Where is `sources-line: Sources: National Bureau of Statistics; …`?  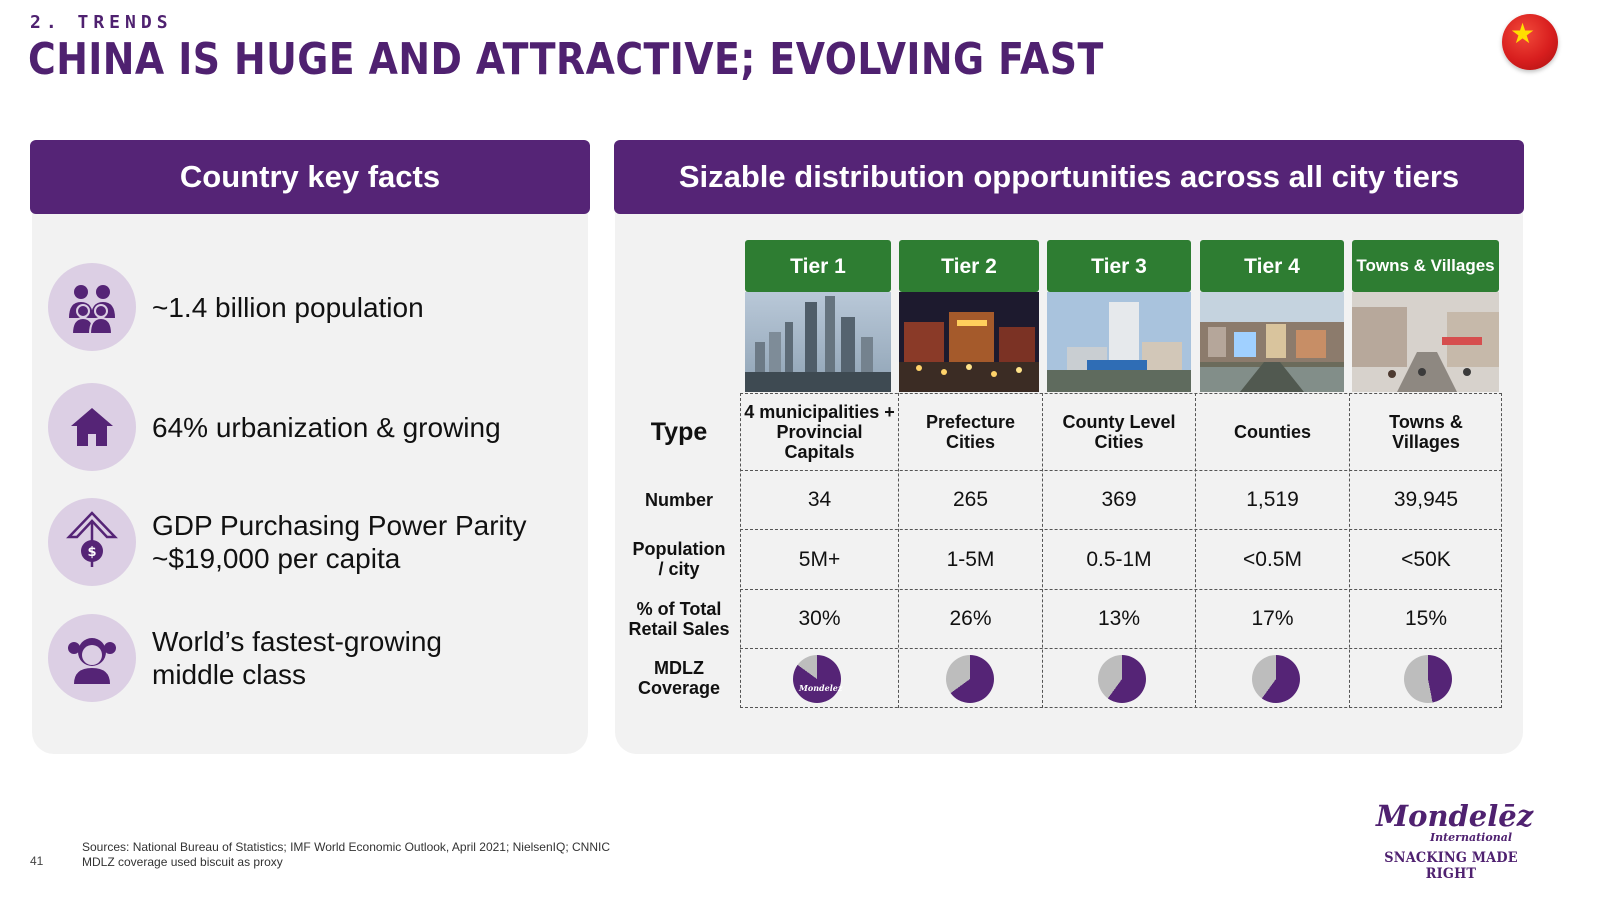 sources-line: Sources: National Bureau of Statistics; … is located at coordinates (346, 847).